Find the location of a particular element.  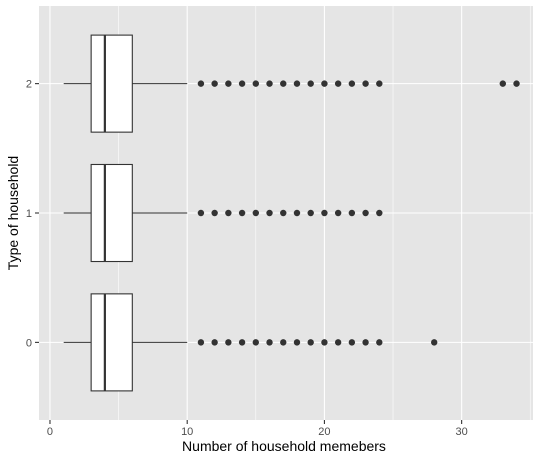

y-tick-label: 1 is located at coordinates (29, 214).